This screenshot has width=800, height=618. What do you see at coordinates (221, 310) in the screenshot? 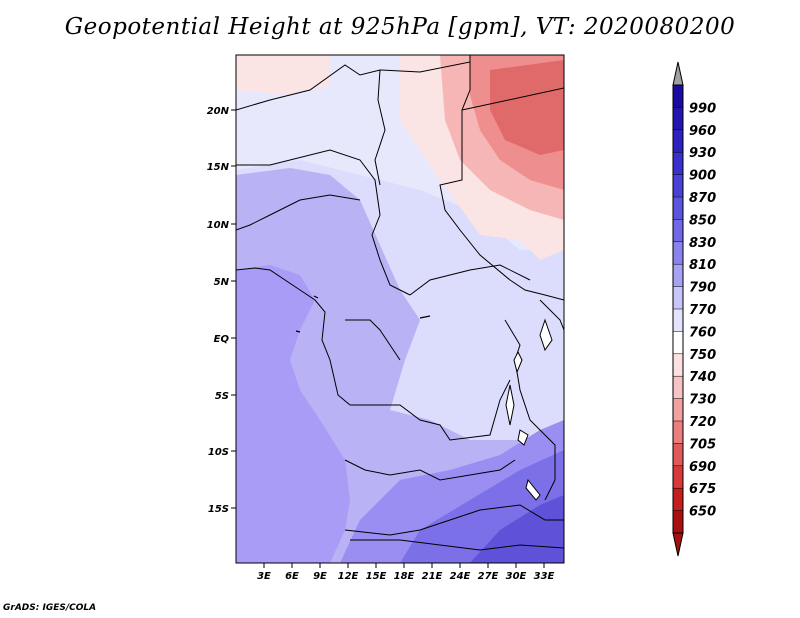
I see `lat-axis: 20N 15N 10N 5N EQ 5S 10S 15S` at bounding box center [221, 310].